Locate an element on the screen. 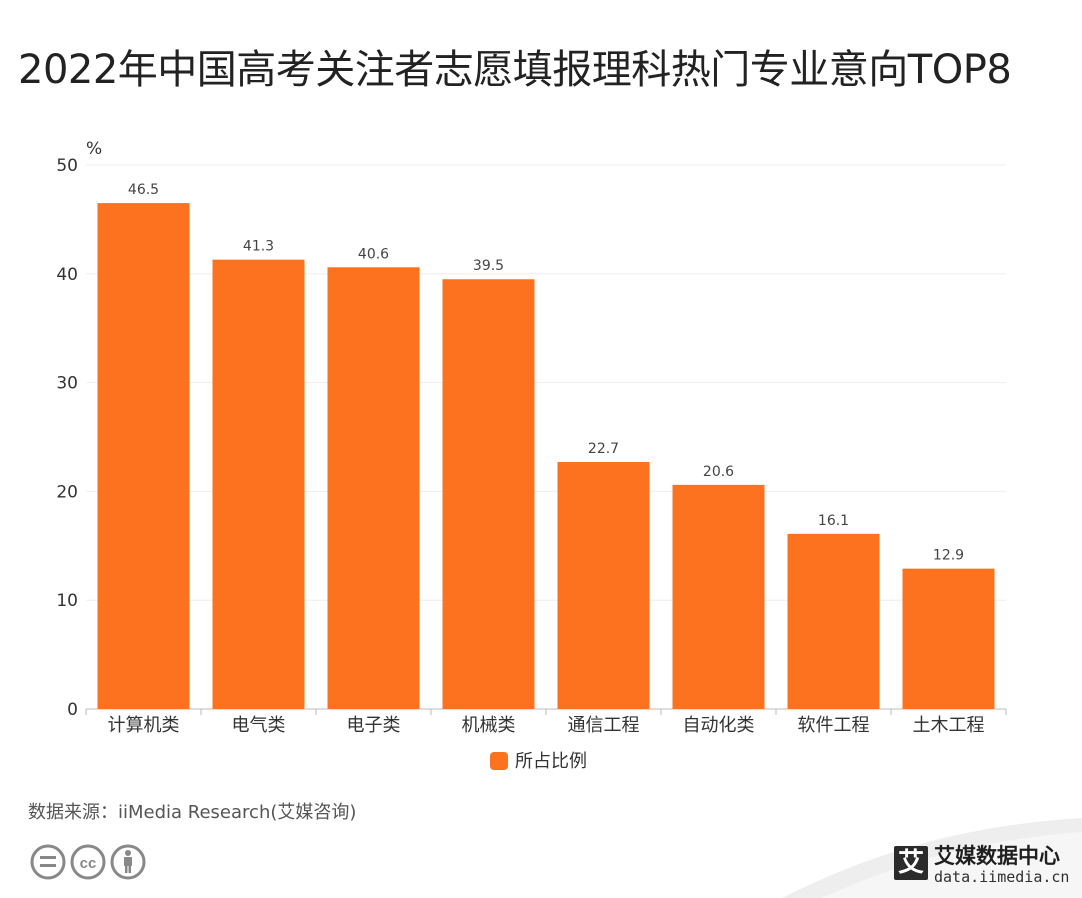 The width and height of the screenshot is (1082, 898). data-label: 12.9 is located at coordinates (948, 556).